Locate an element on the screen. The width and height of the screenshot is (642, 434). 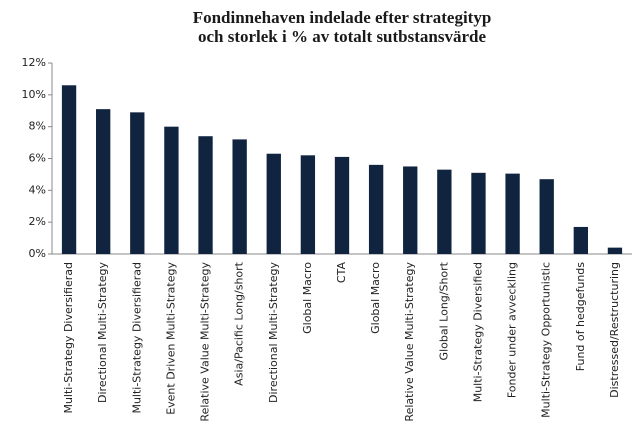
chart-title: och storlek i % av totalt sutbstansvärde is located at coordinates (342, 36).